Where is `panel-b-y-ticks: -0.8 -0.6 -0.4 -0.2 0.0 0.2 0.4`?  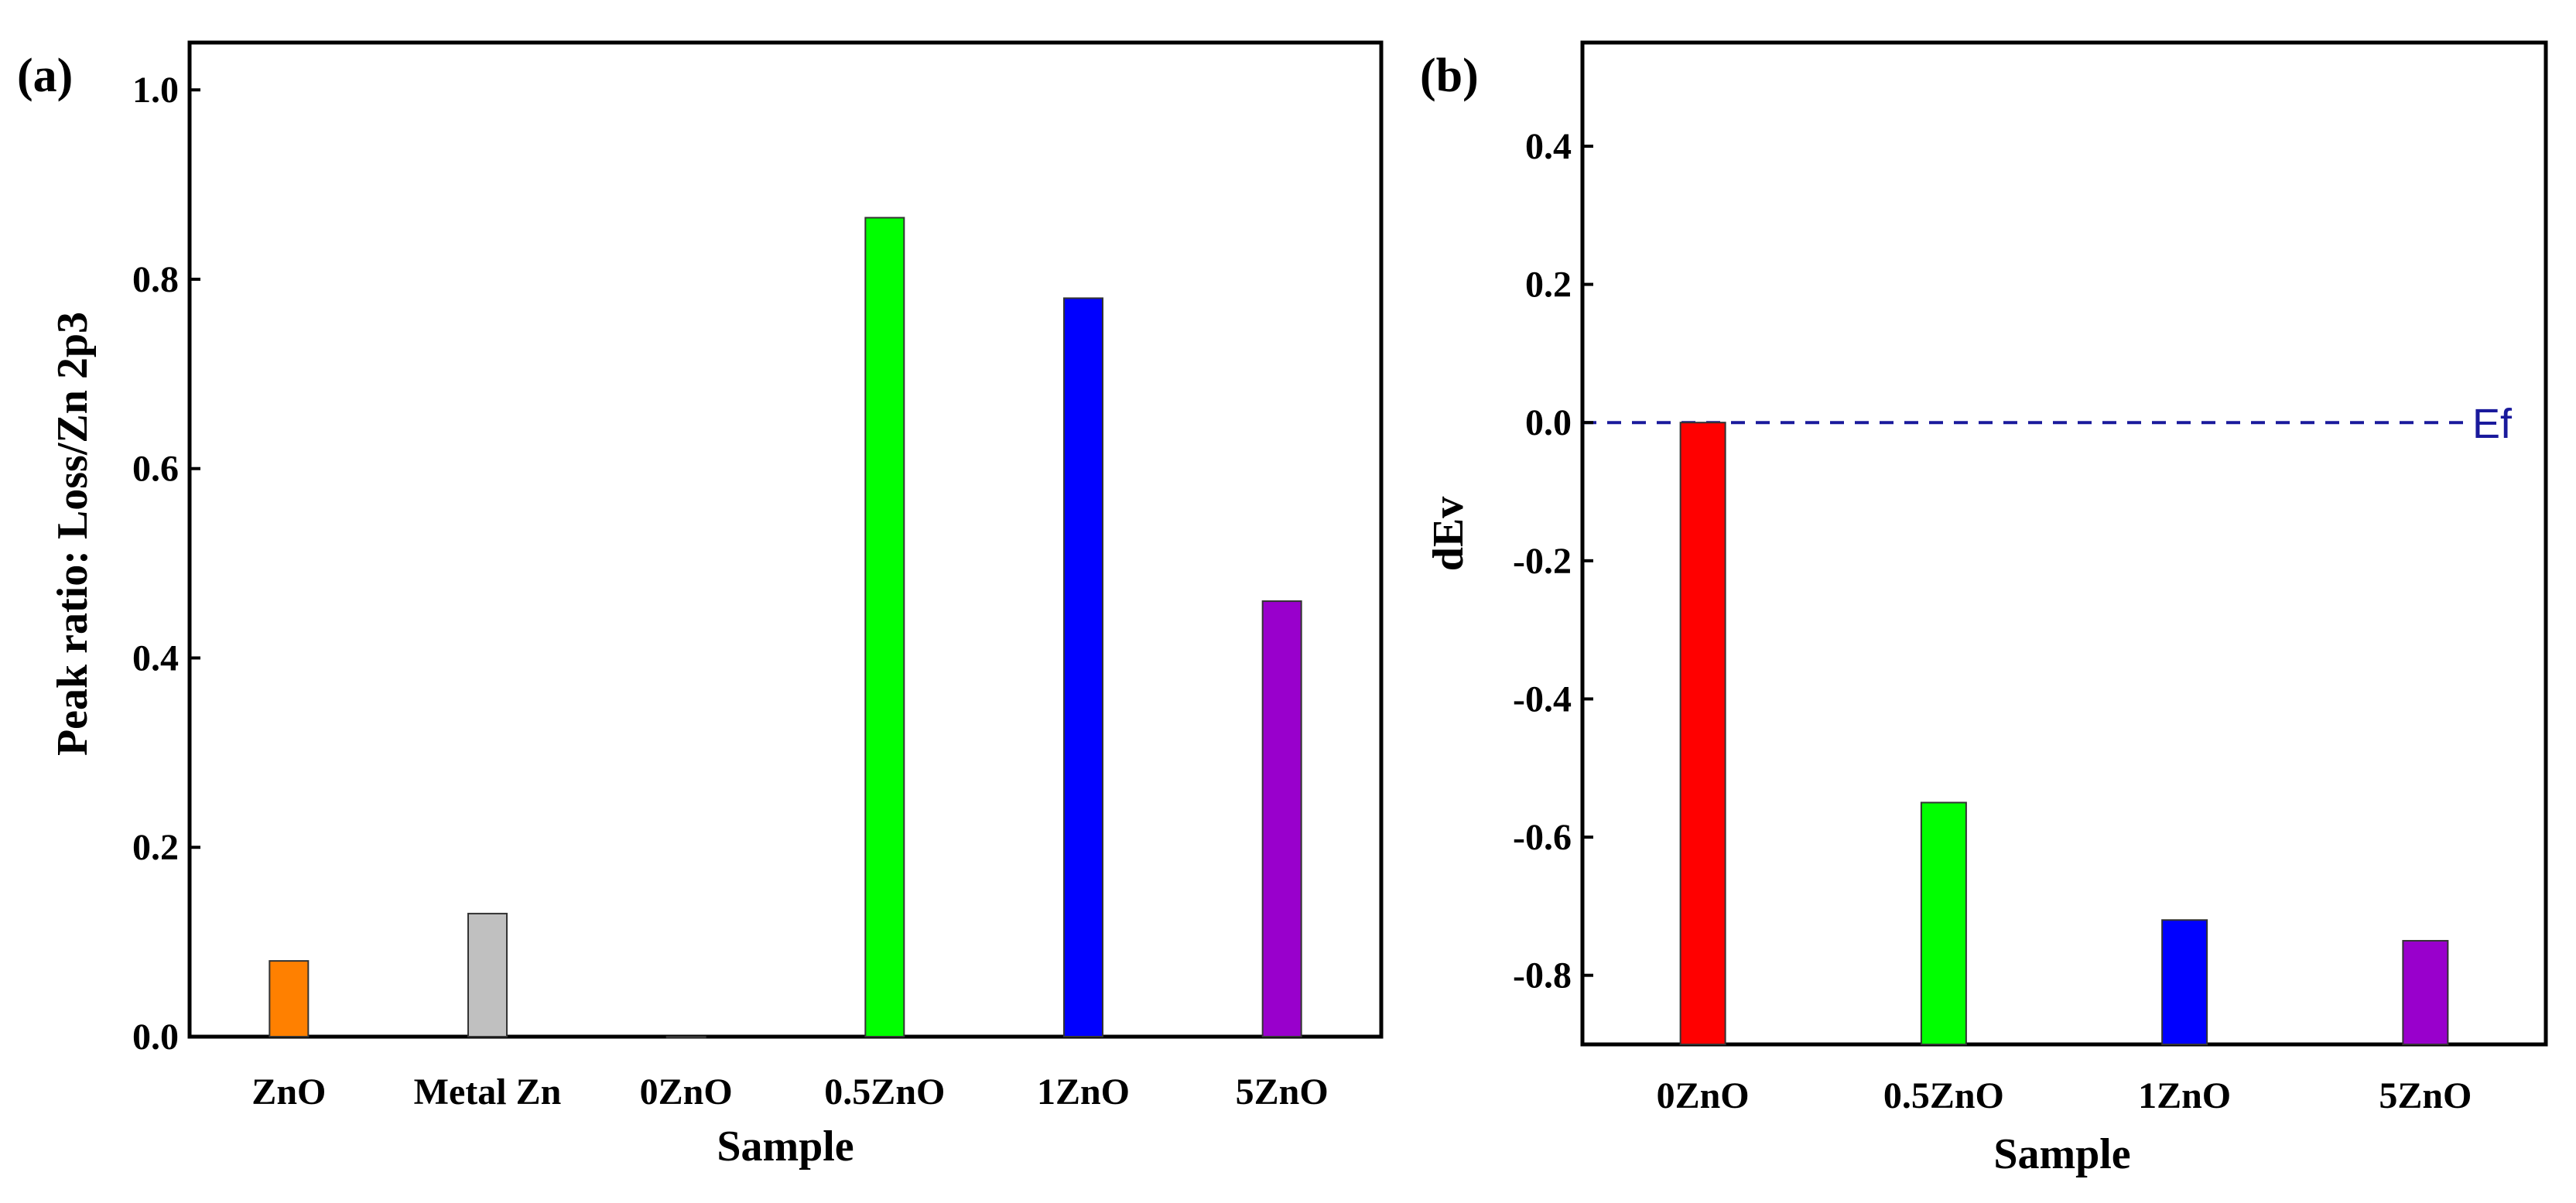 panel-b-y-ticks: -0.8 -0.6 -0.4 -0.2 0.0 0.2 0.4 is located at coordinates (1553, 561).